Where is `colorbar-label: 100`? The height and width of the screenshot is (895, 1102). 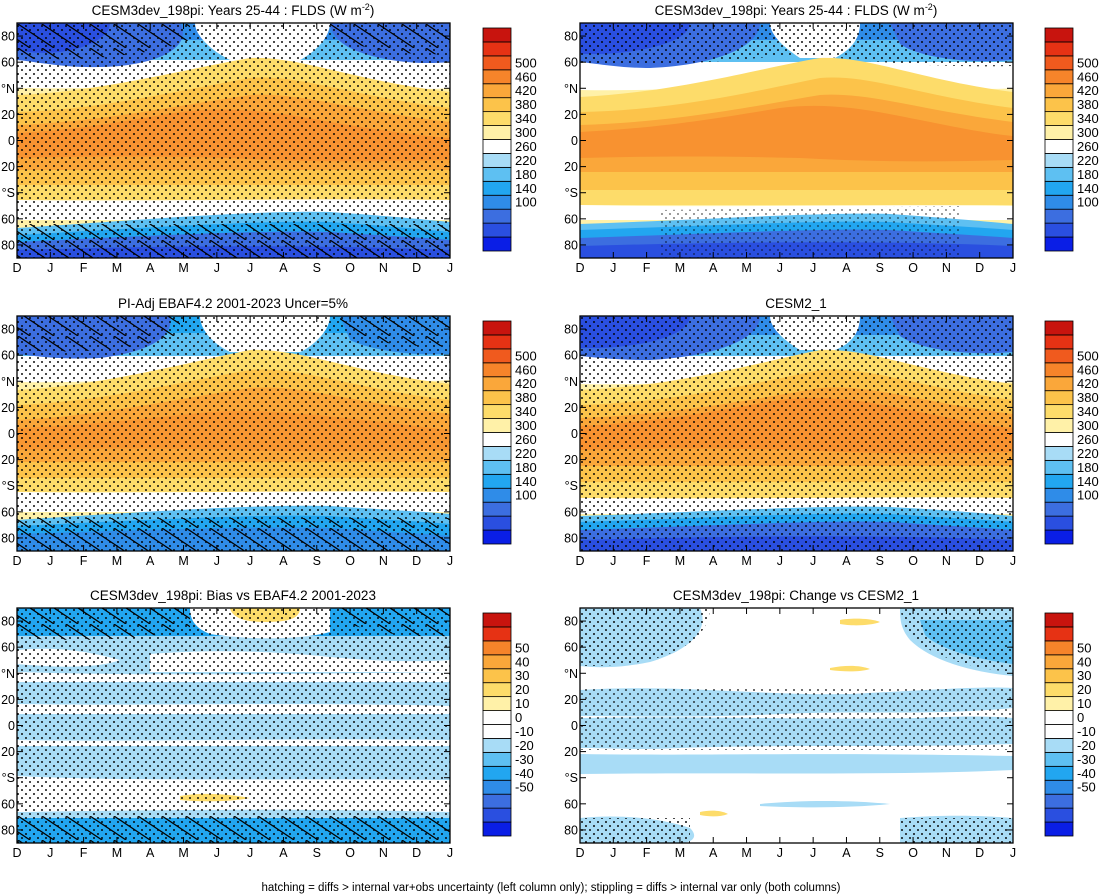 colorbar-label: 100 is located at coordinates (526, 202).